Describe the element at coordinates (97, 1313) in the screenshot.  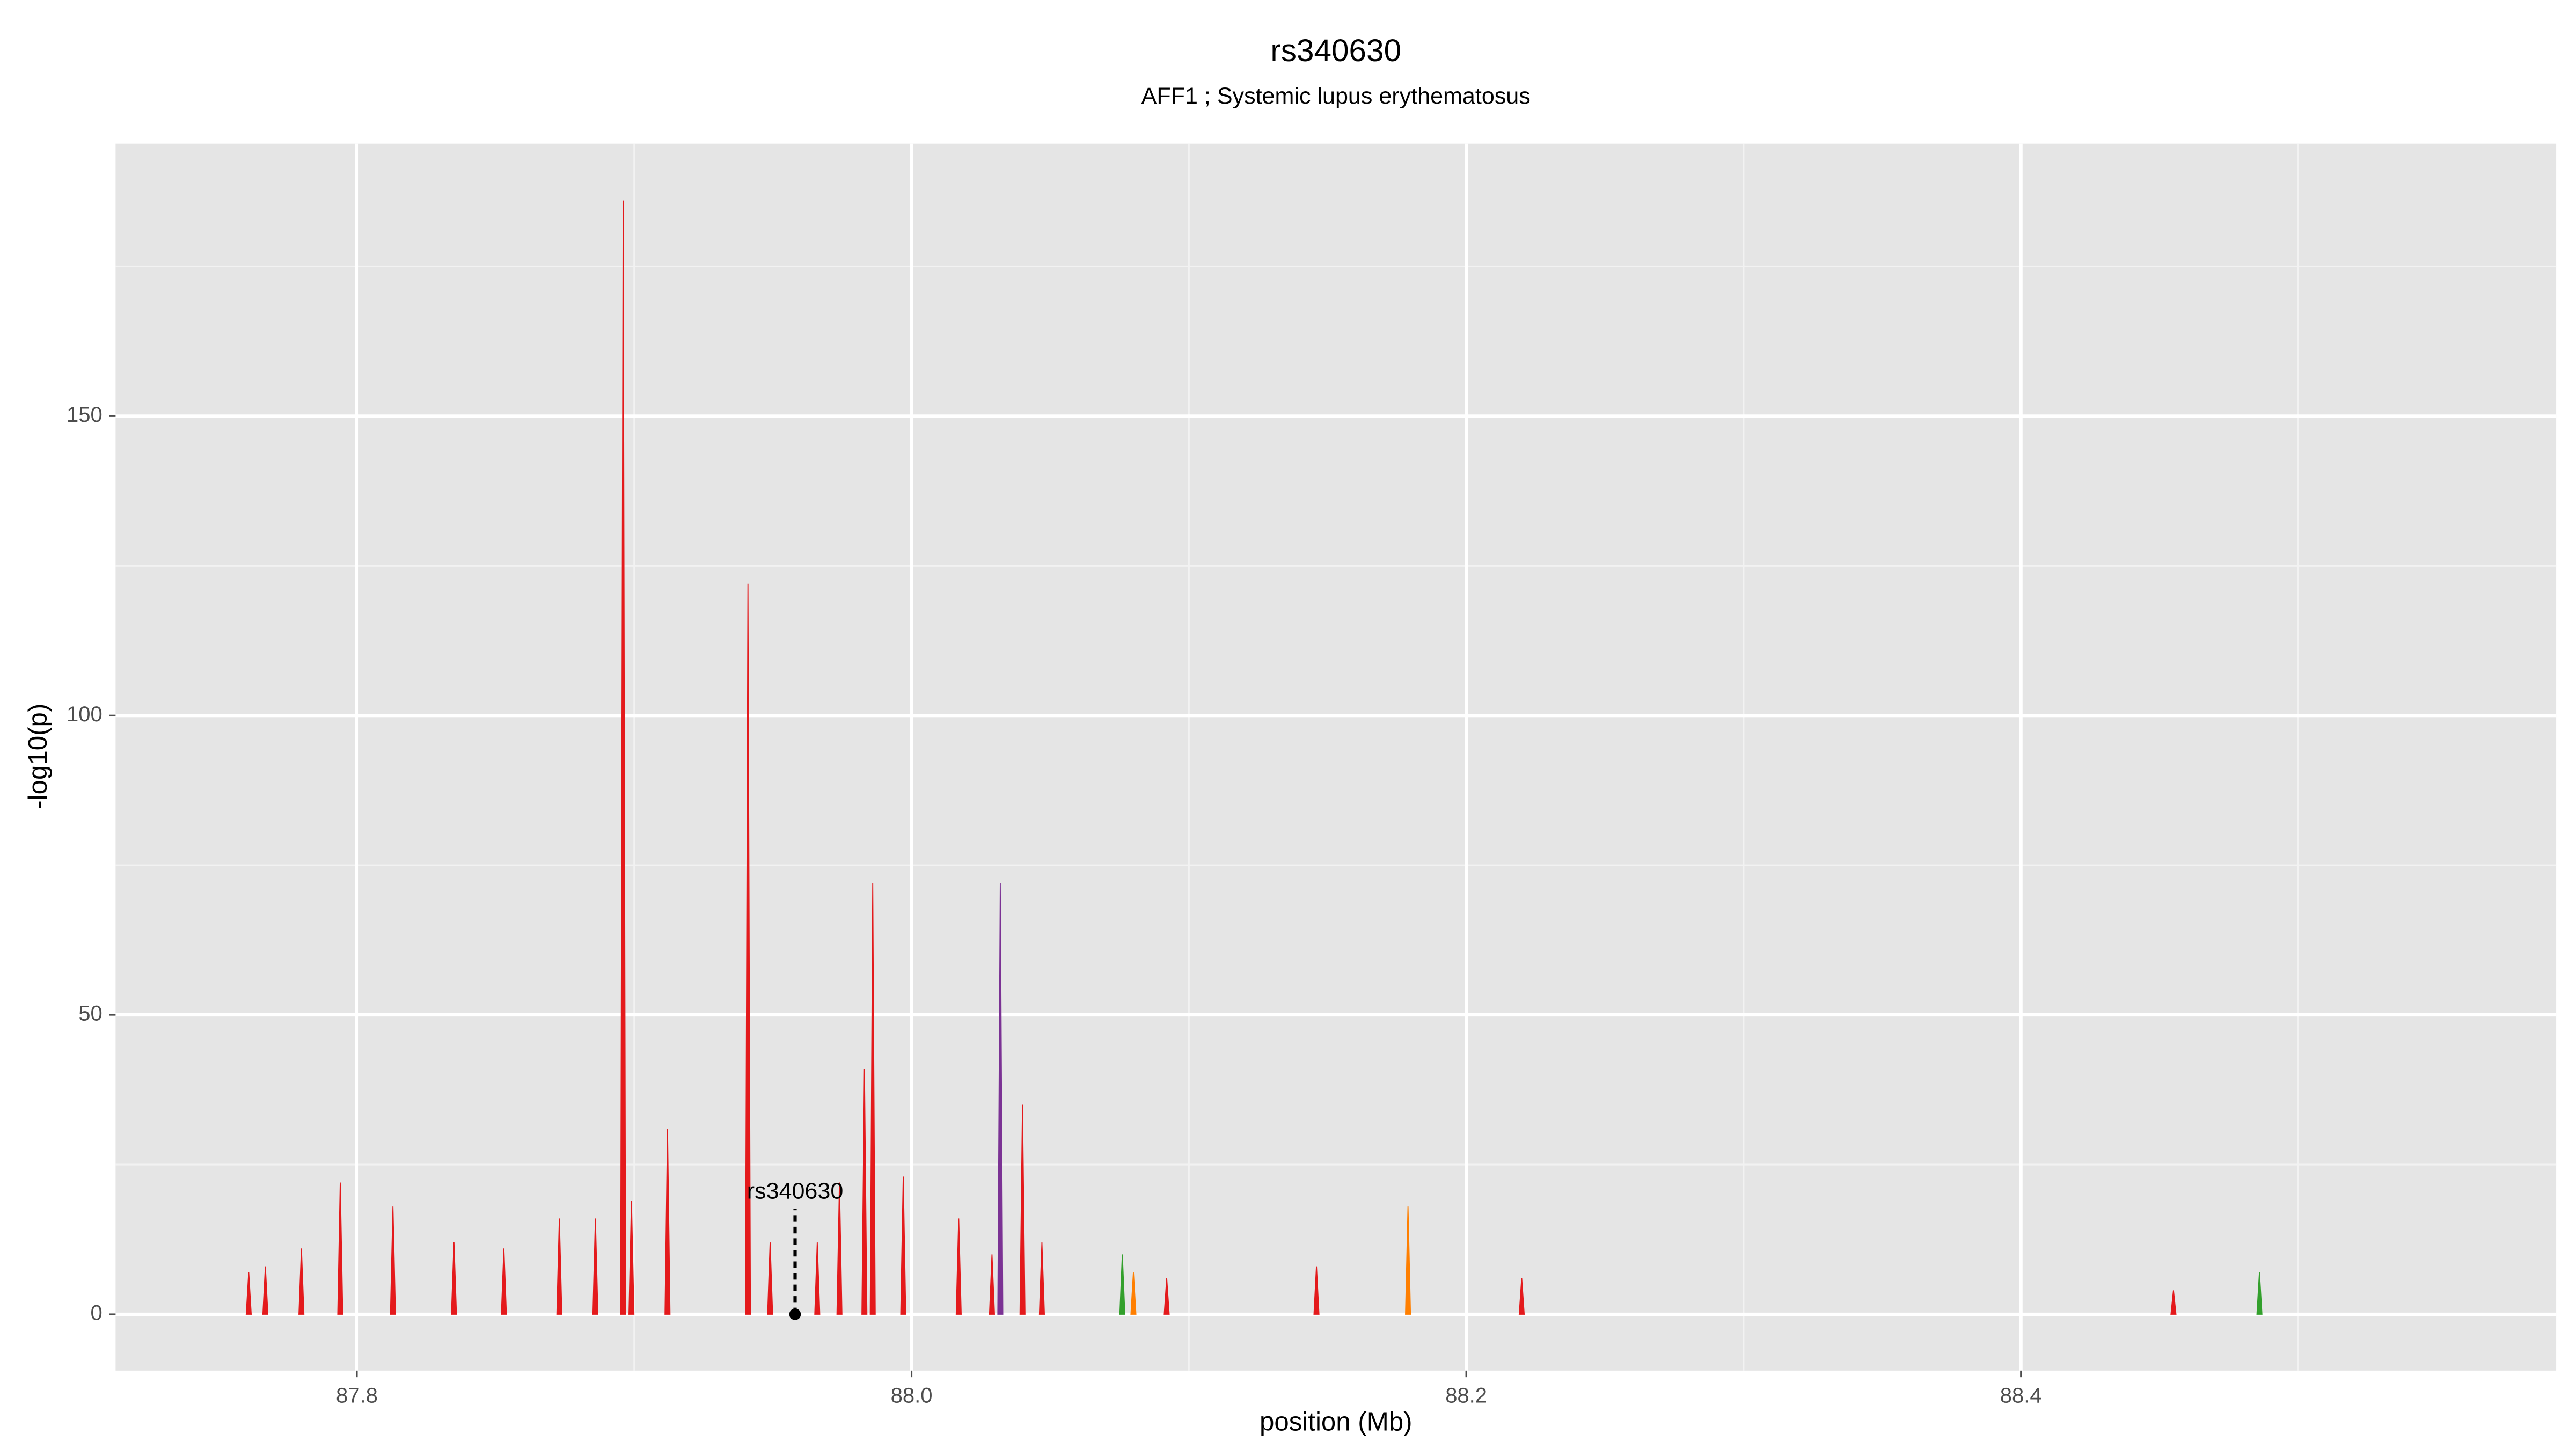
I see `y-tick-label: 0` at that location.